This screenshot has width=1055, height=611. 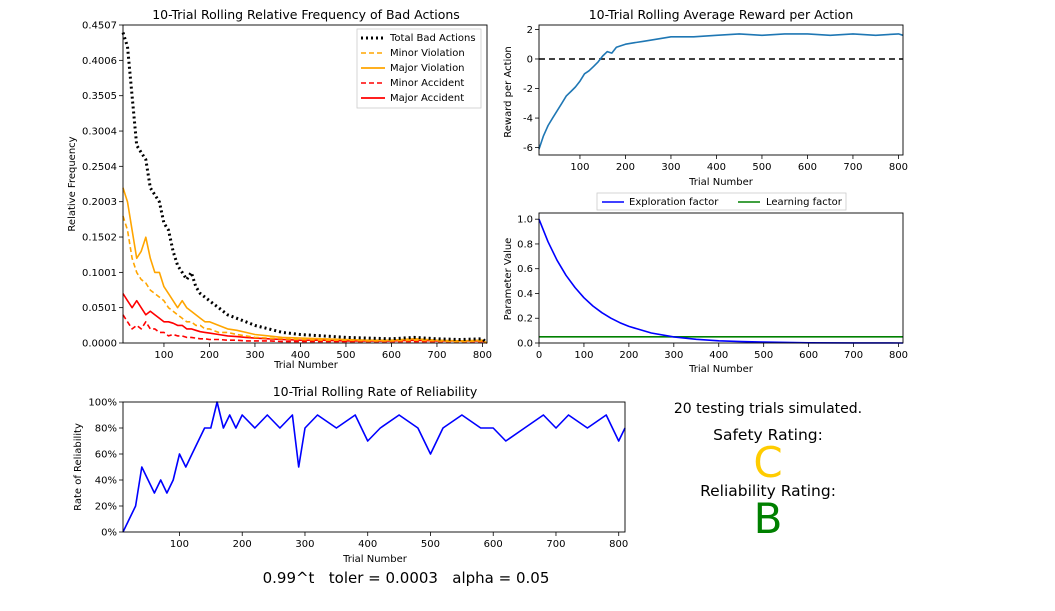 What do you see at coordinates (670, 167) in the screenshot?
I see `reward-xtick-label: 300` at bounding box center [670, 167].